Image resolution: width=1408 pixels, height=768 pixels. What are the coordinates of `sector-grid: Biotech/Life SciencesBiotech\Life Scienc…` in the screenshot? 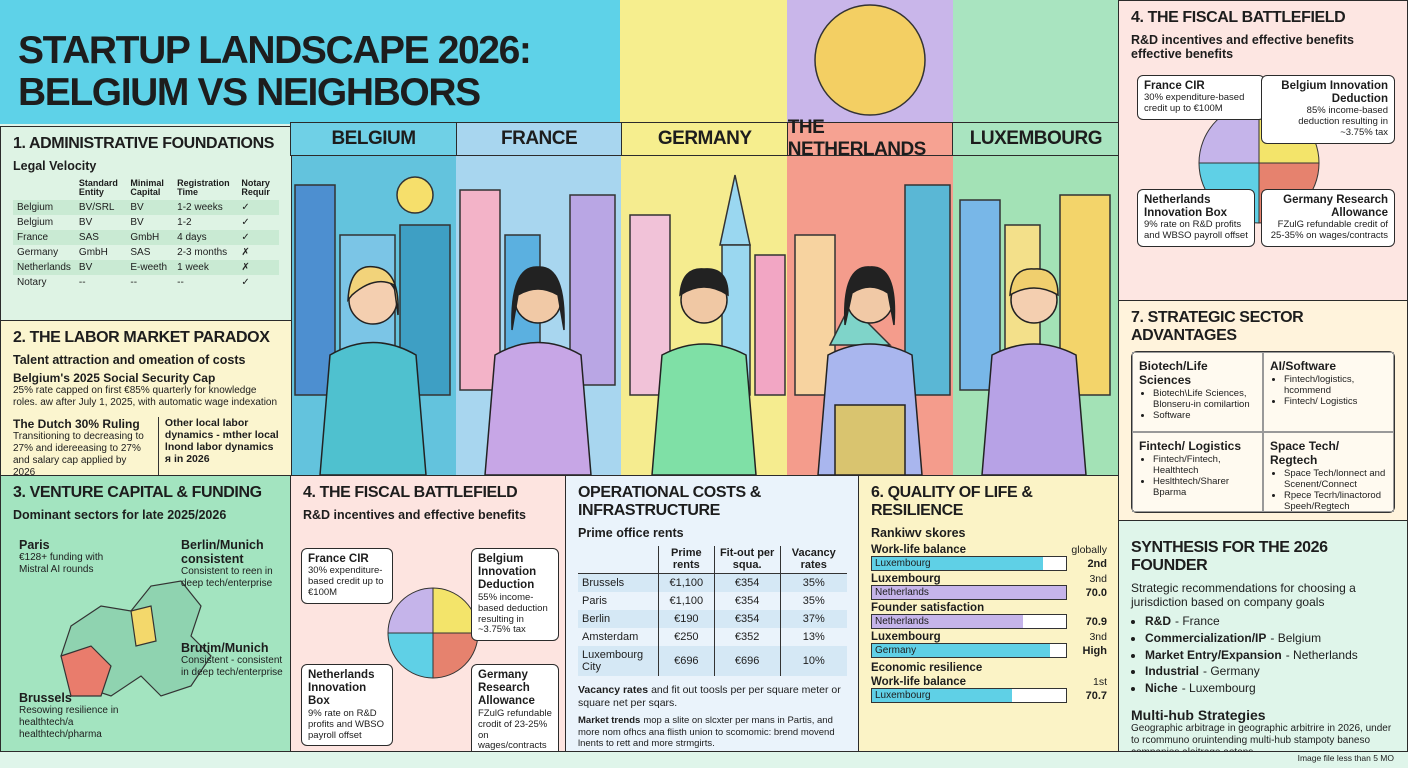 It's located at (1263, 432).